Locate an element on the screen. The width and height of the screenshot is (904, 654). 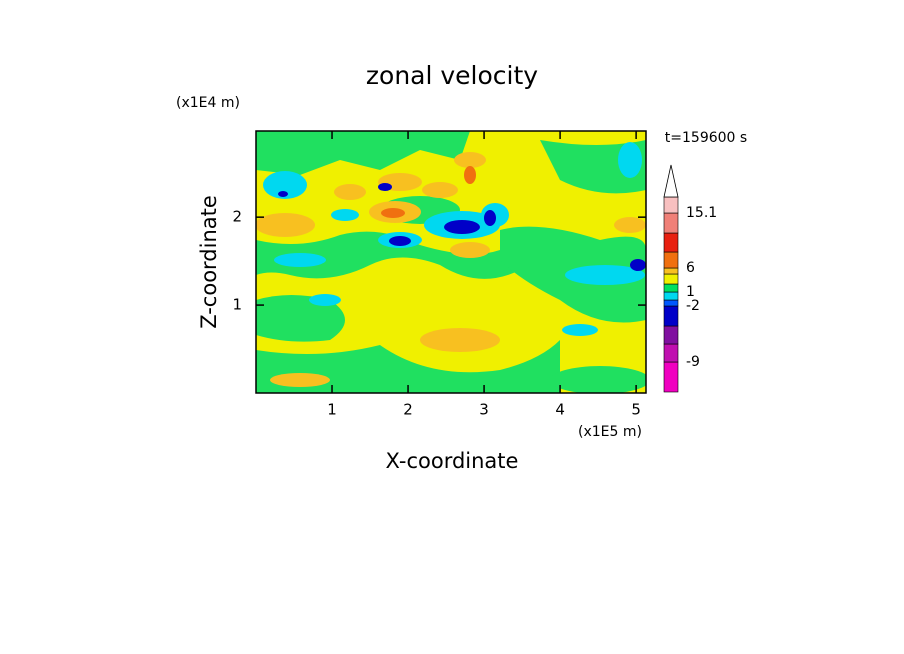
colorbar: -9 -21 6 15.1 is located at coordinates (690, 278).